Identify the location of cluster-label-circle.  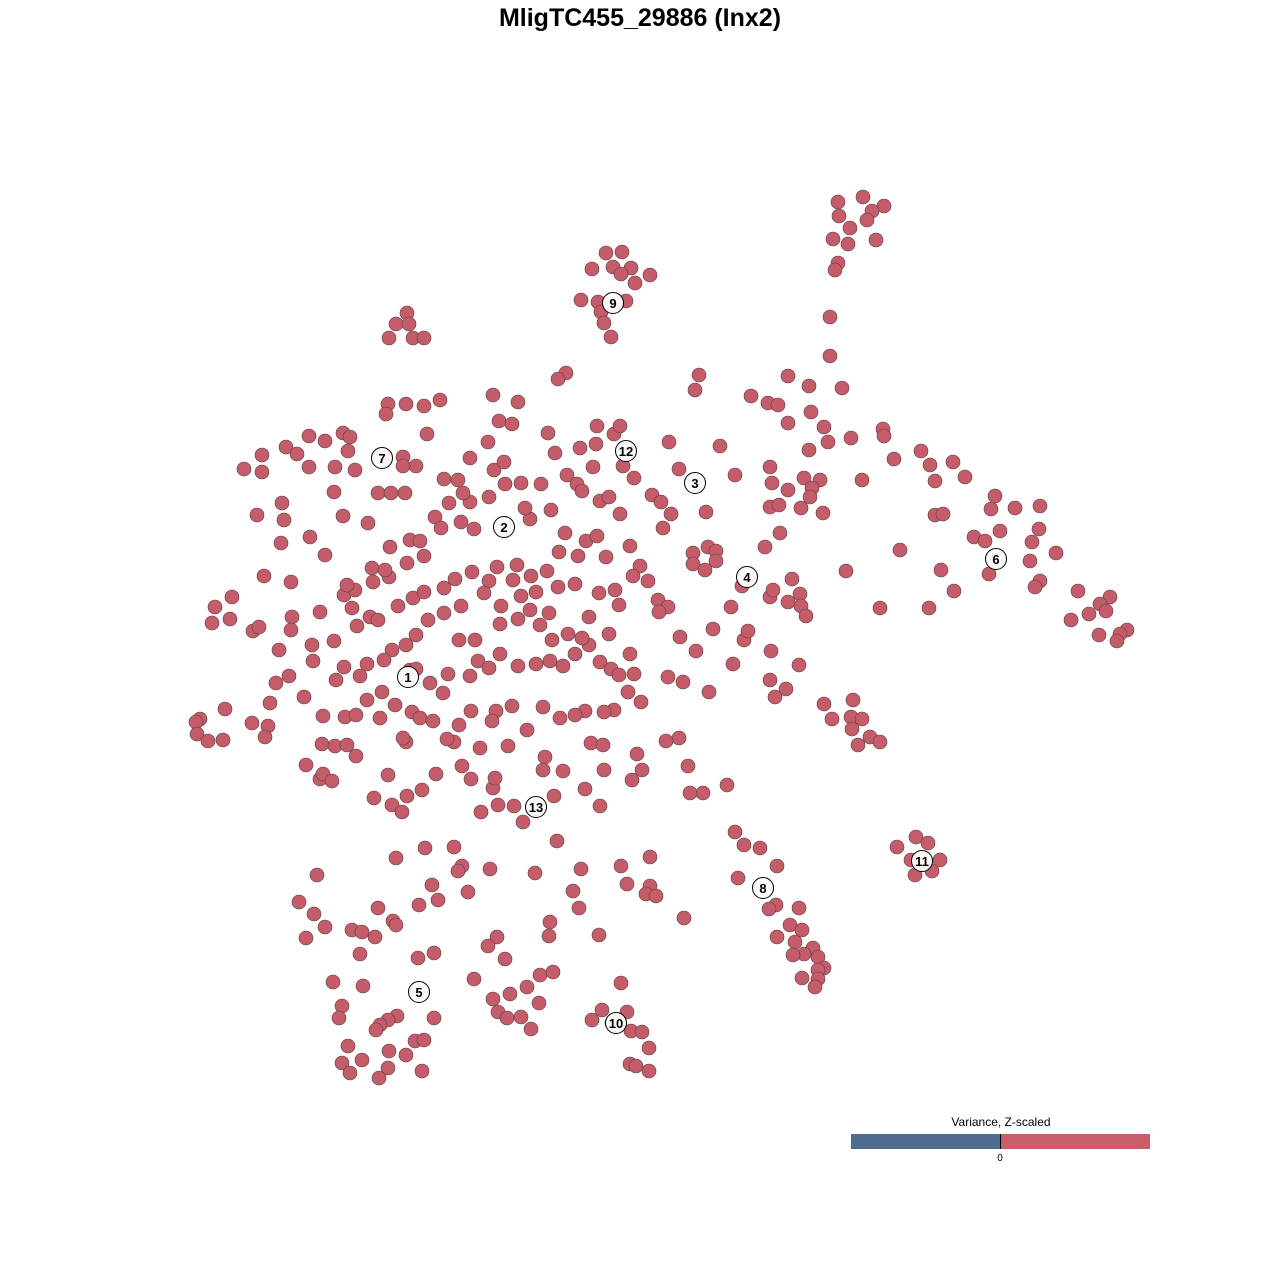
(382, 458).